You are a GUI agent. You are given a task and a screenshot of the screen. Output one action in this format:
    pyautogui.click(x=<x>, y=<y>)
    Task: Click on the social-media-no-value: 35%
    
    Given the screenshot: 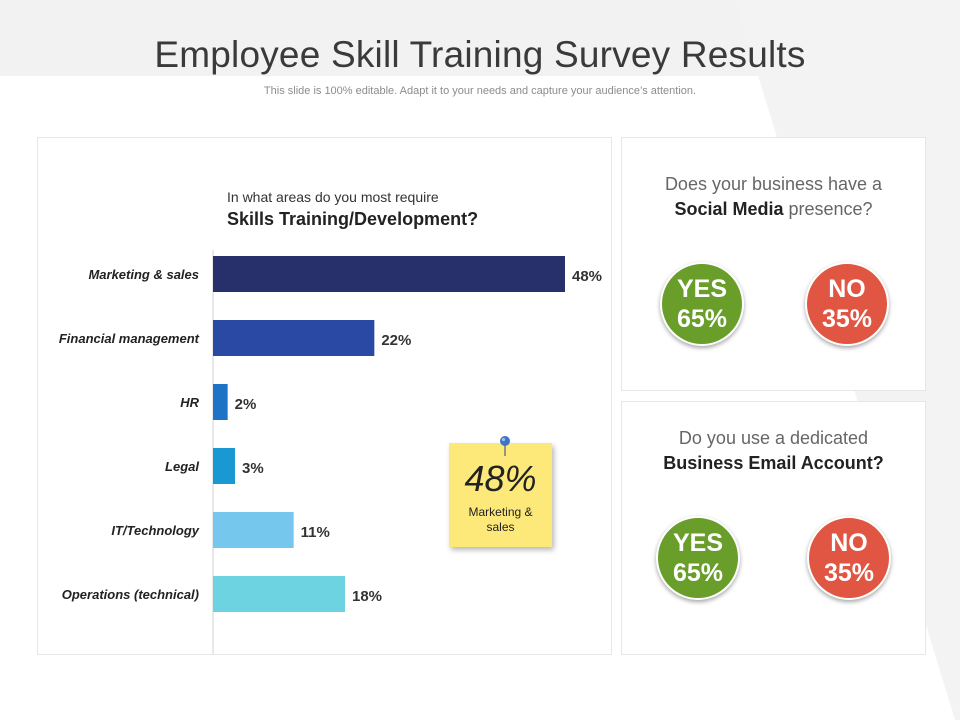 What is the action you would take?
    pyautogui.click(x=847, y=319)
    